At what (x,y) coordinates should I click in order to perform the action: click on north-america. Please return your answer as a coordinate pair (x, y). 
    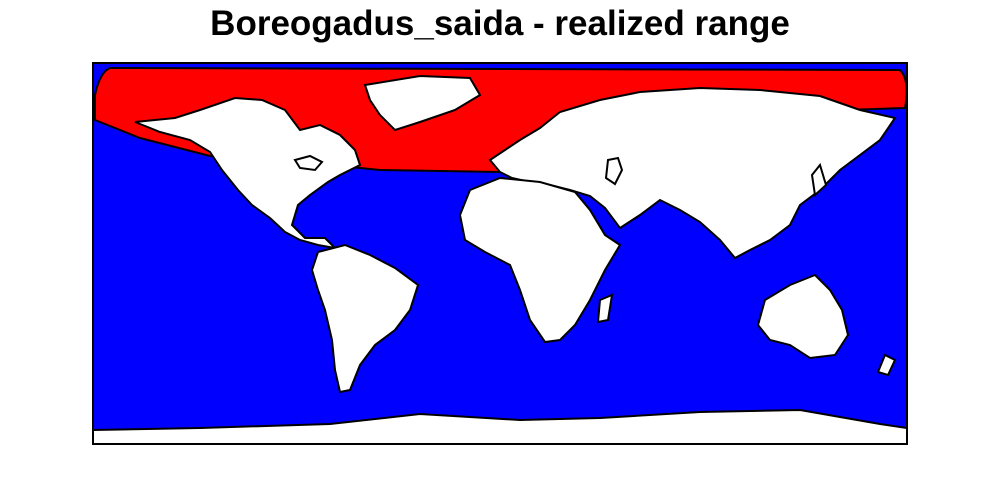
    Looking at the image, I should click on (248, 173).